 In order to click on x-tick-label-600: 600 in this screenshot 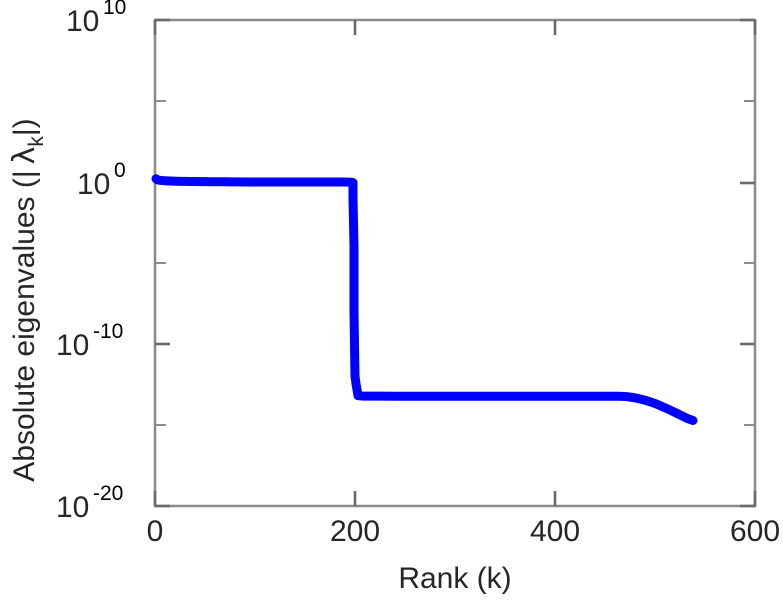, I will do `click(755, 531)`.